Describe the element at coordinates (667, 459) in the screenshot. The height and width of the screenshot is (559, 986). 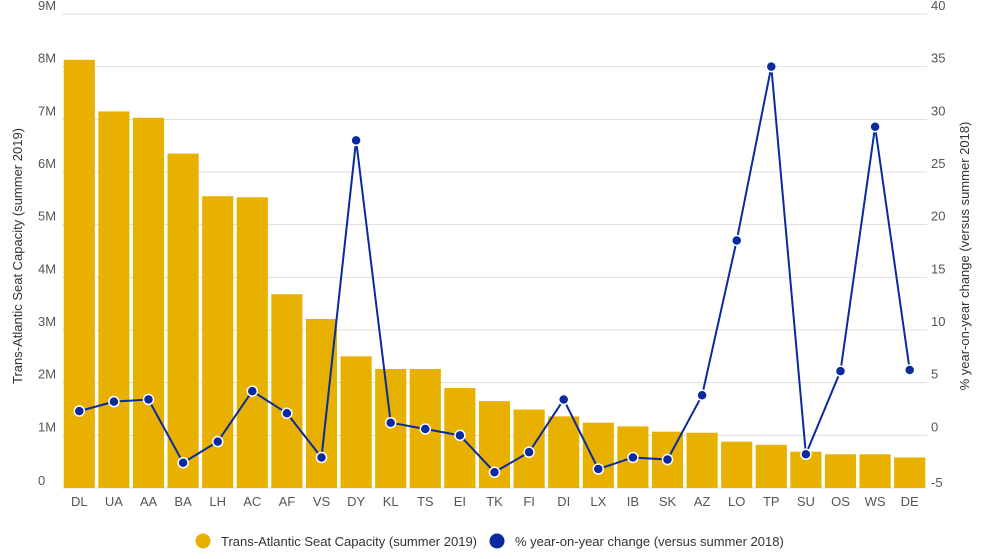
I see `point-SK` at that location.